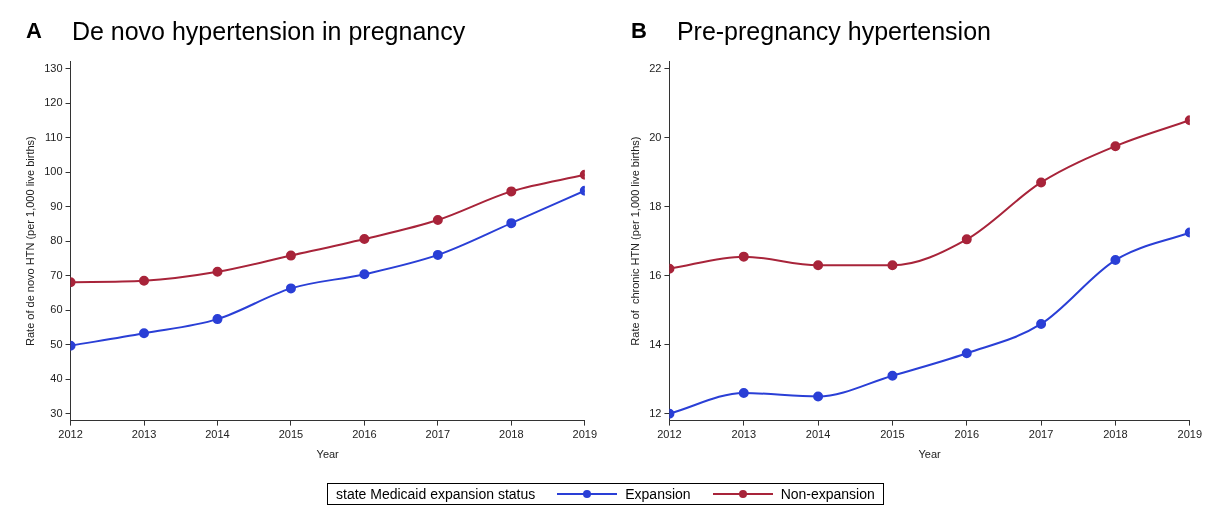  Describe the element at coordinates (655, 205) in the screenshot. I see `y-tick-label: 18` at that location.